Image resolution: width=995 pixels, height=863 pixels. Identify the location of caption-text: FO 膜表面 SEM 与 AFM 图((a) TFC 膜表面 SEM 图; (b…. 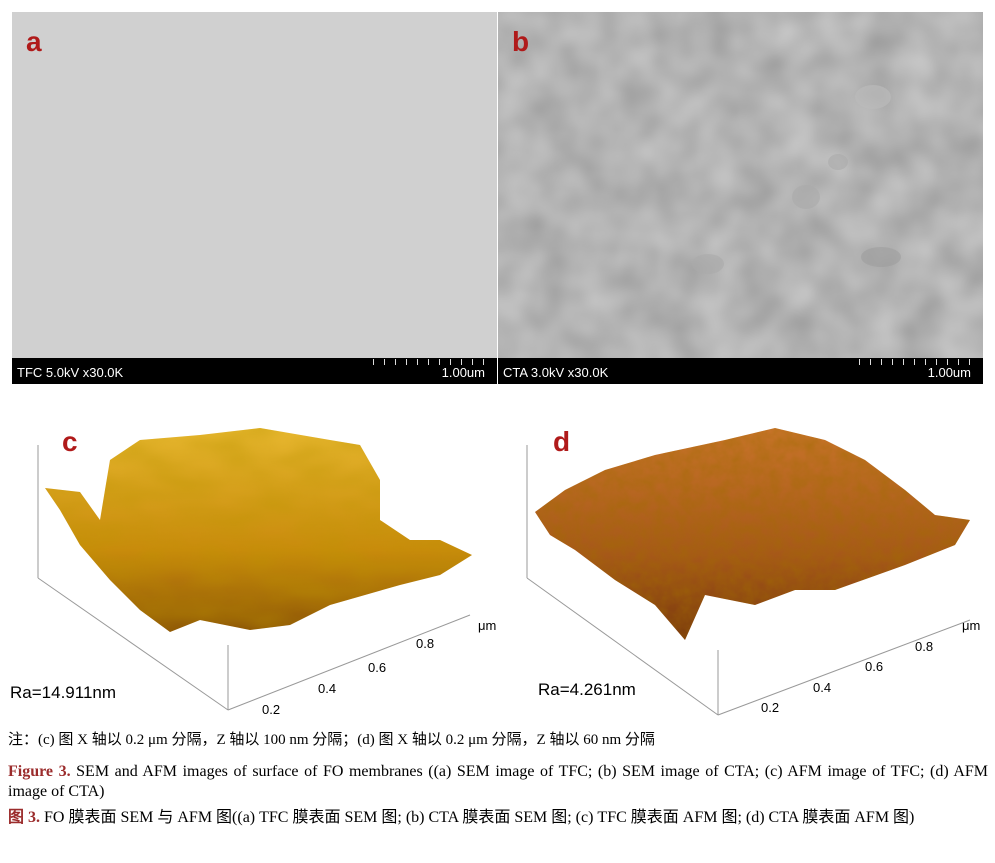
(477, 817).